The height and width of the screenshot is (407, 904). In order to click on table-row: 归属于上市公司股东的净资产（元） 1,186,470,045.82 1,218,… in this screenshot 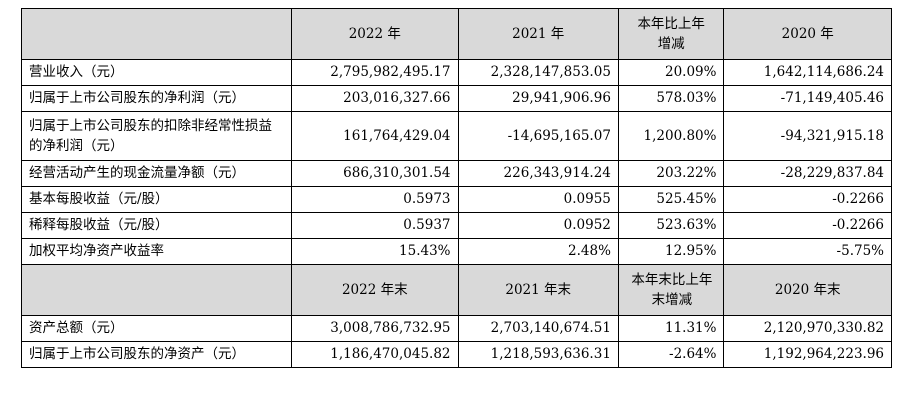, I will do `click(456, 354)`.